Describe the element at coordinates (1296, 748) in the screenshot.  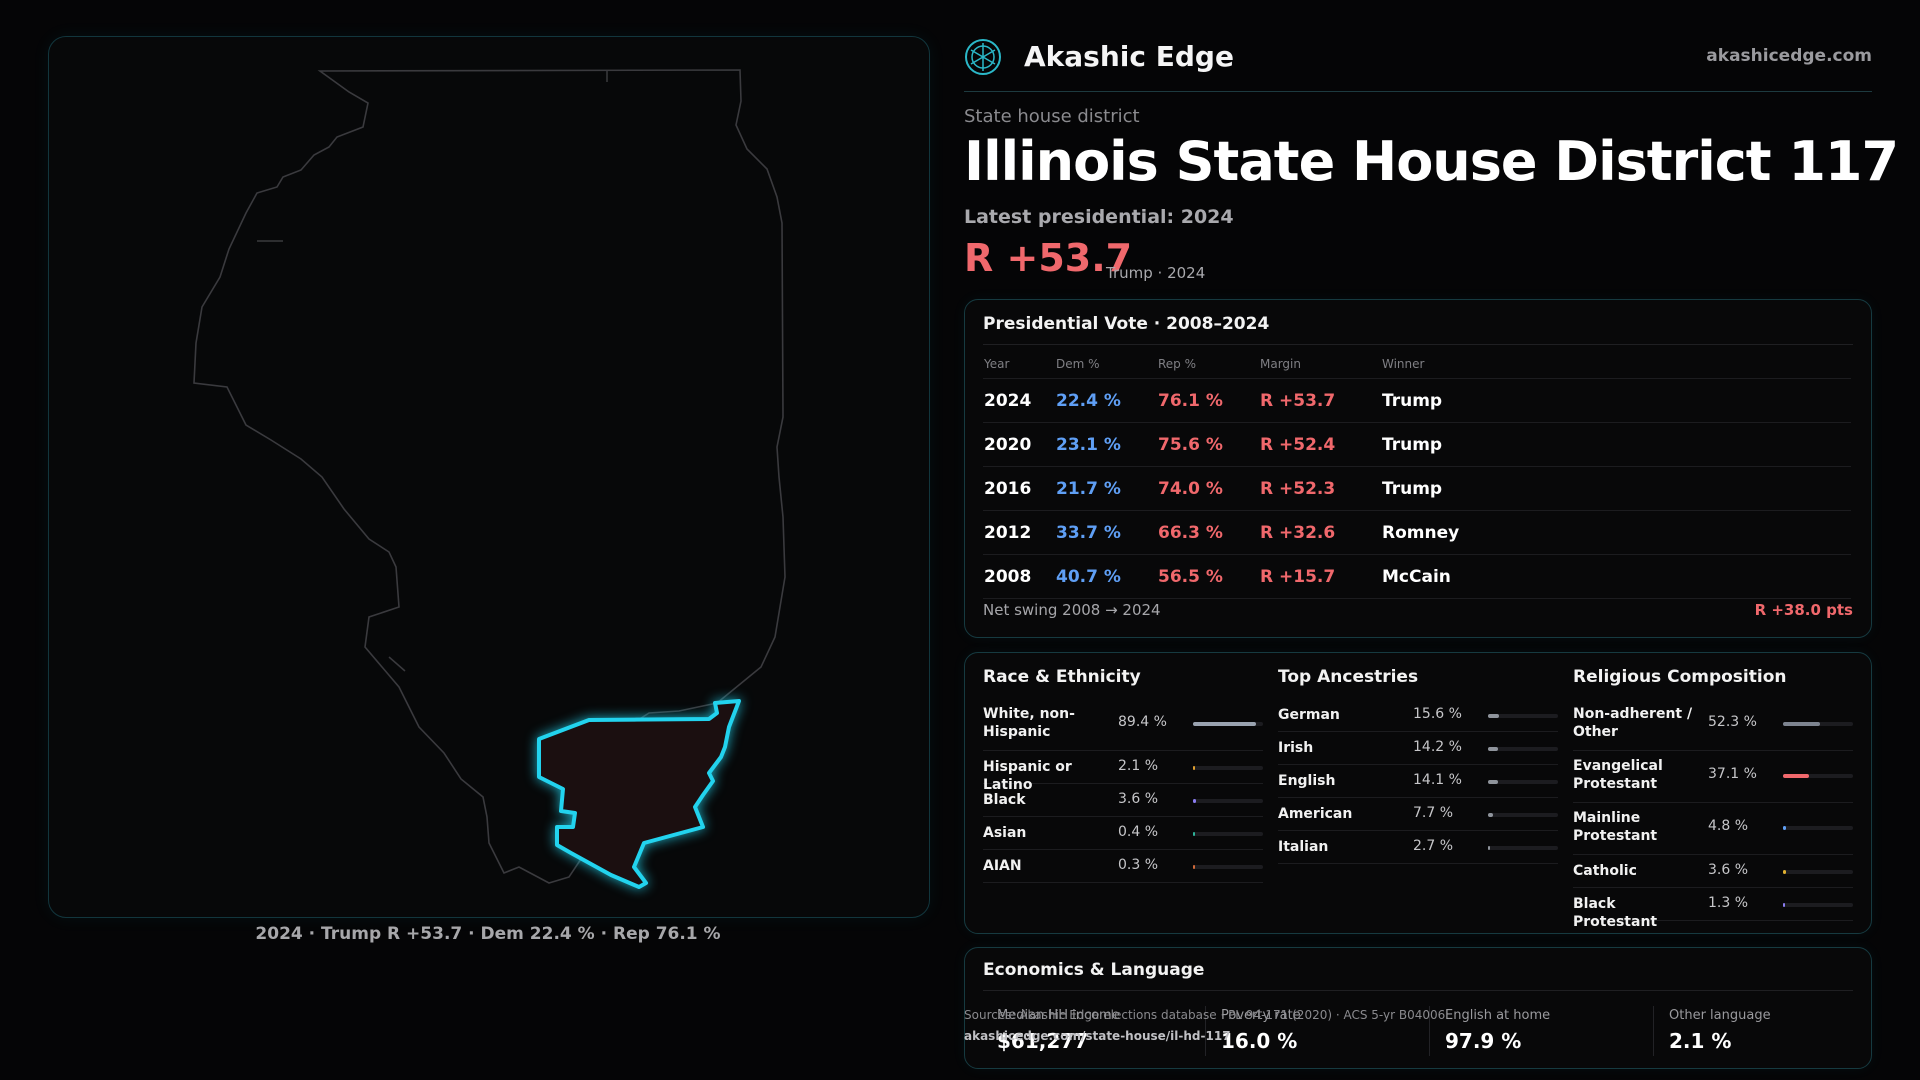
I see `demographic-label: Irish` at that location.